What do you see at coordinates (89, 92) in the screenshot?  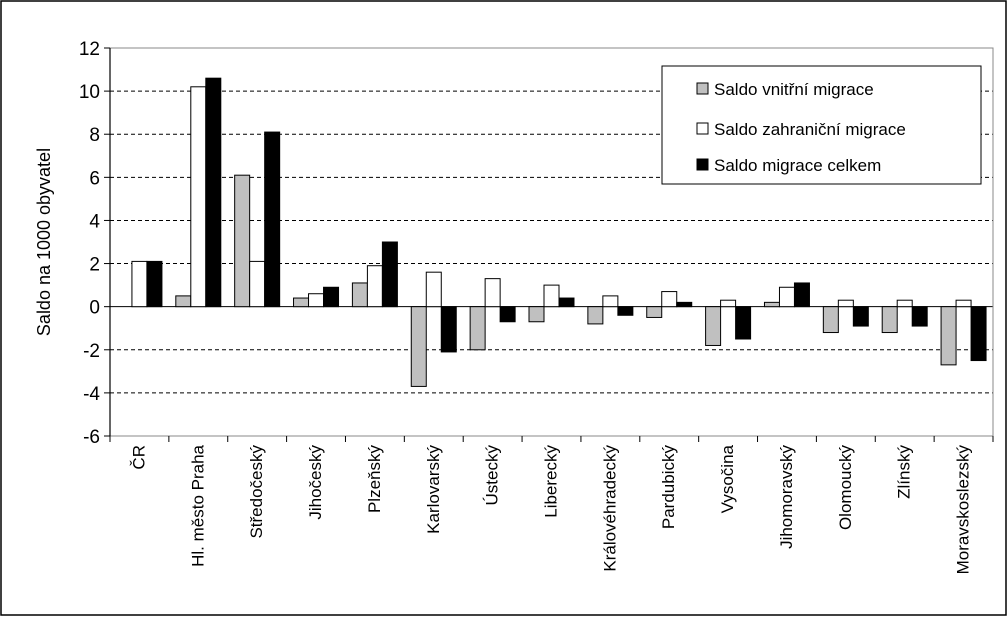 I see `y-tick-label: 10` at bounding box center [89, 92].